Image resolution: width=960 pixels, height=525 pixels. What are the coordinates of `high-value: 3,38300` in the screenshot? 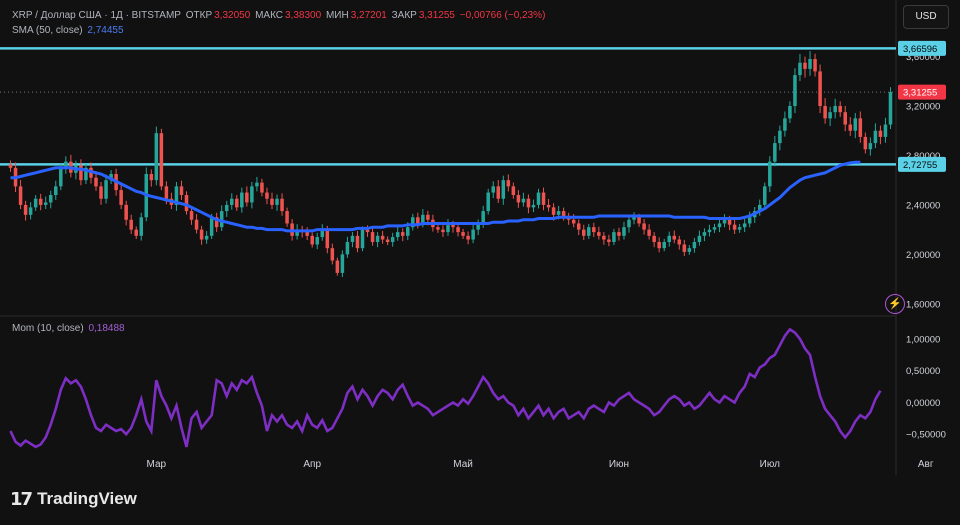 It's located at (303, 15).